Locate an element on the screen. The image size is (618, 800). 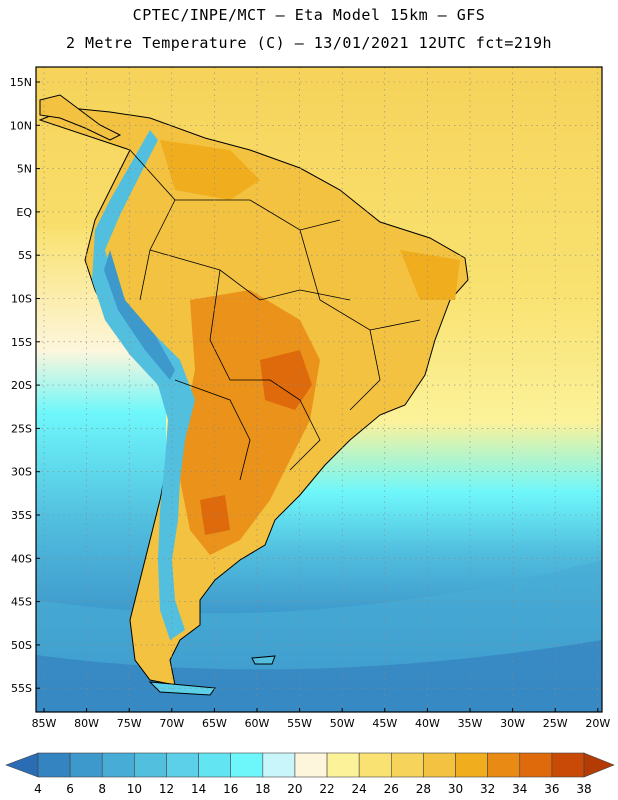
lon-label: 80W is located at coordinates (86, 723).